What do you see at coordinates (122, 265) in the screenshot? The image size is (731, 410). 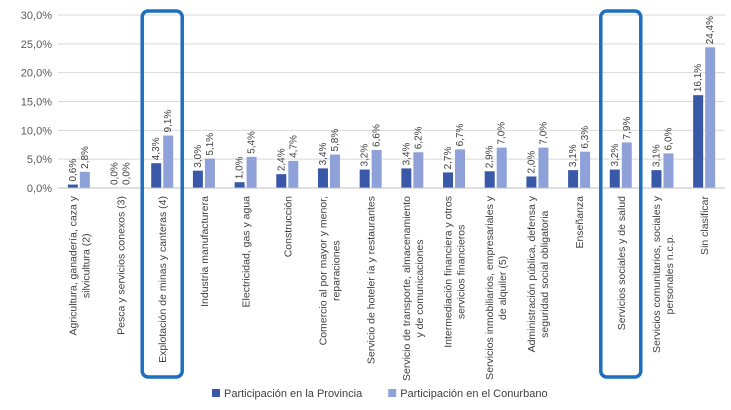 I see `category-label: Pesca y servicios conexos (3)` at bounding box center [122, 265].